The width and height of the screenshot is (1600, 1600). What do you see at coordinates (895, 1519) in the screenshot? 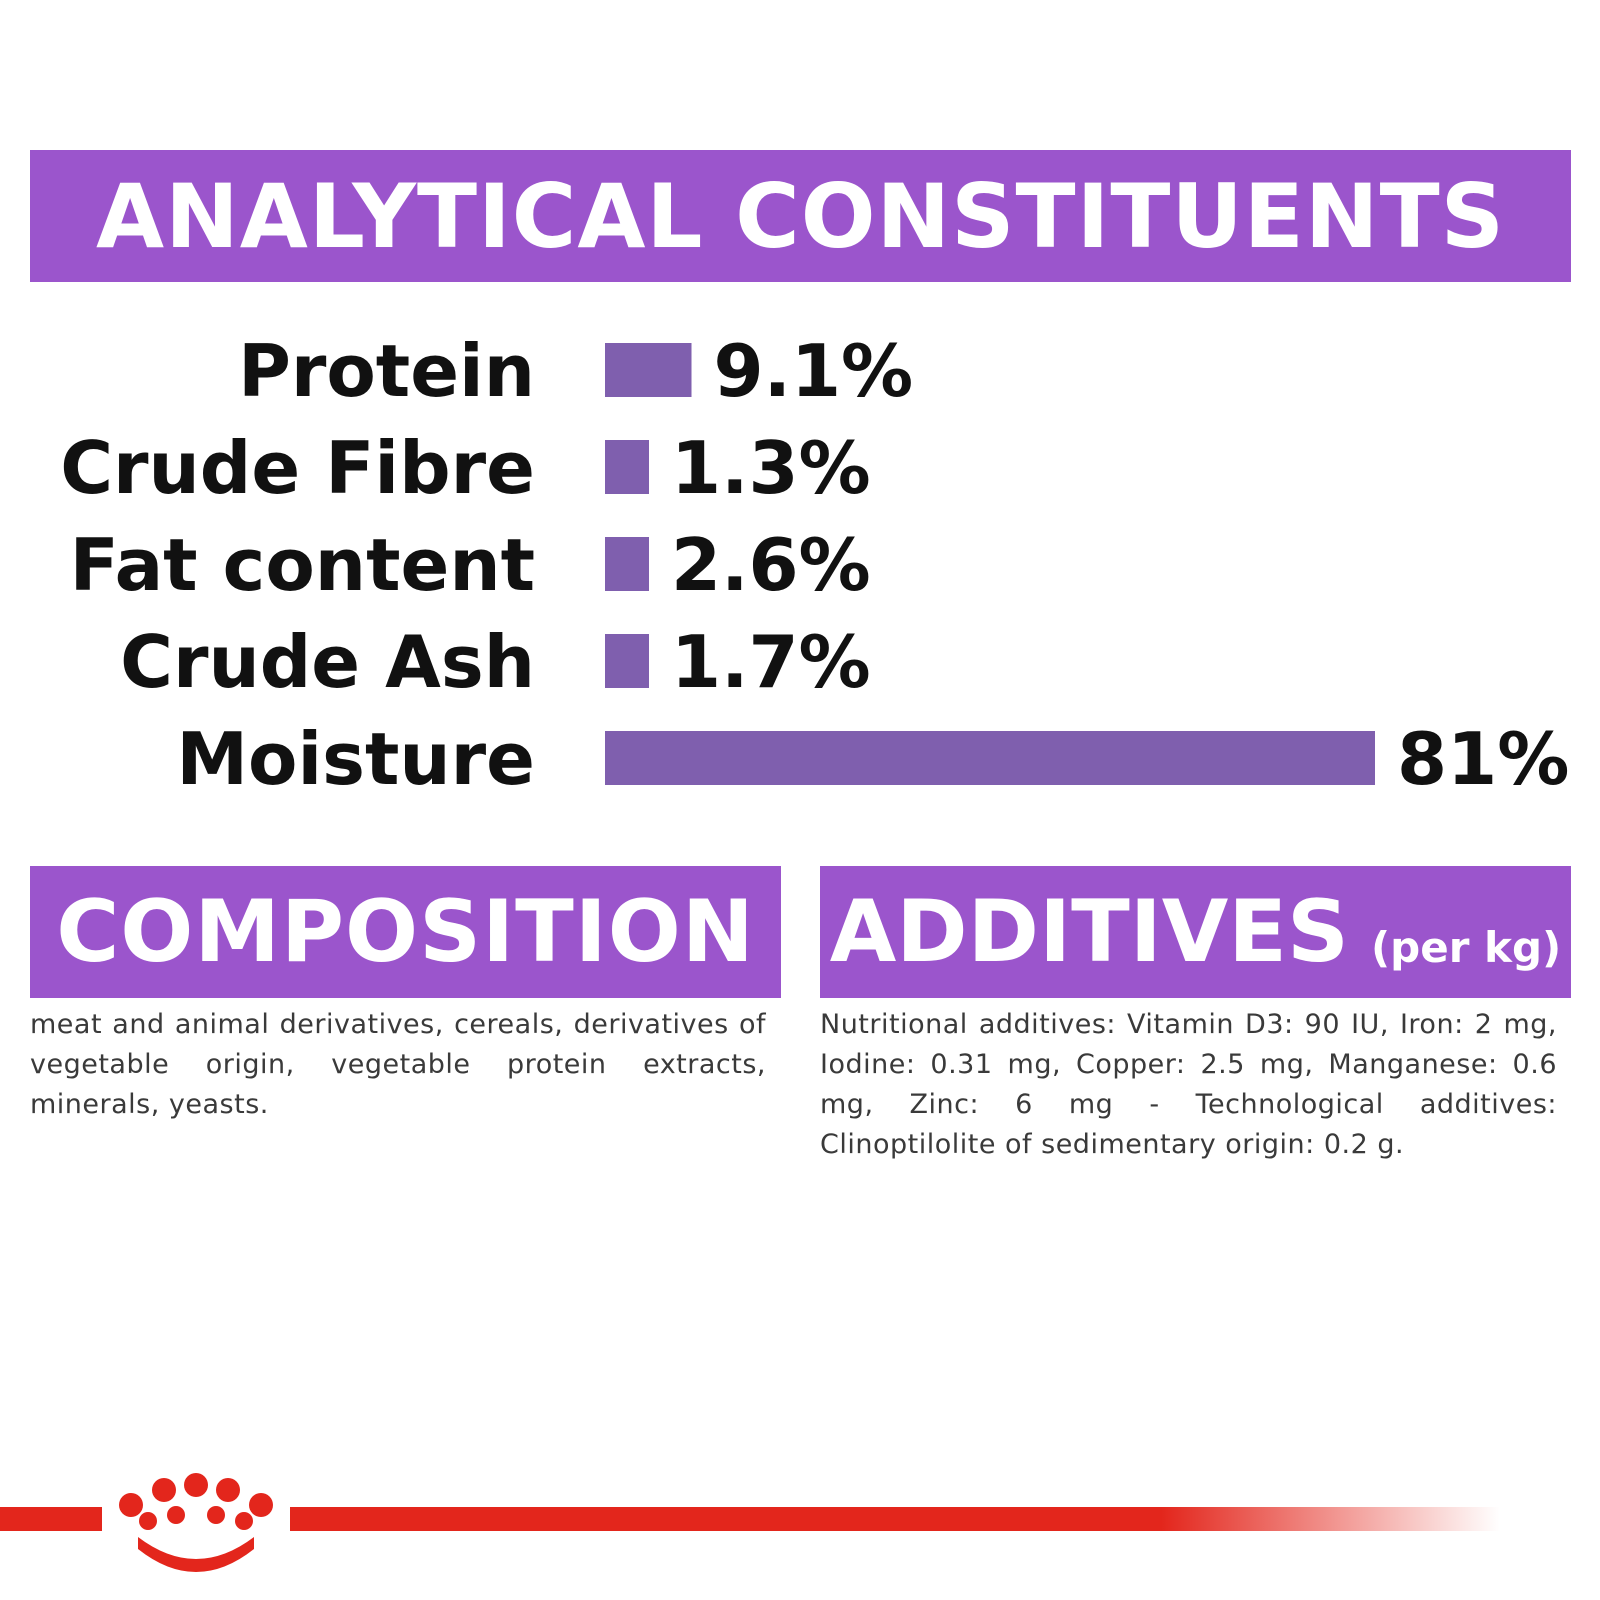
I see `footer-line-right` at bounding box center [895, 1519].